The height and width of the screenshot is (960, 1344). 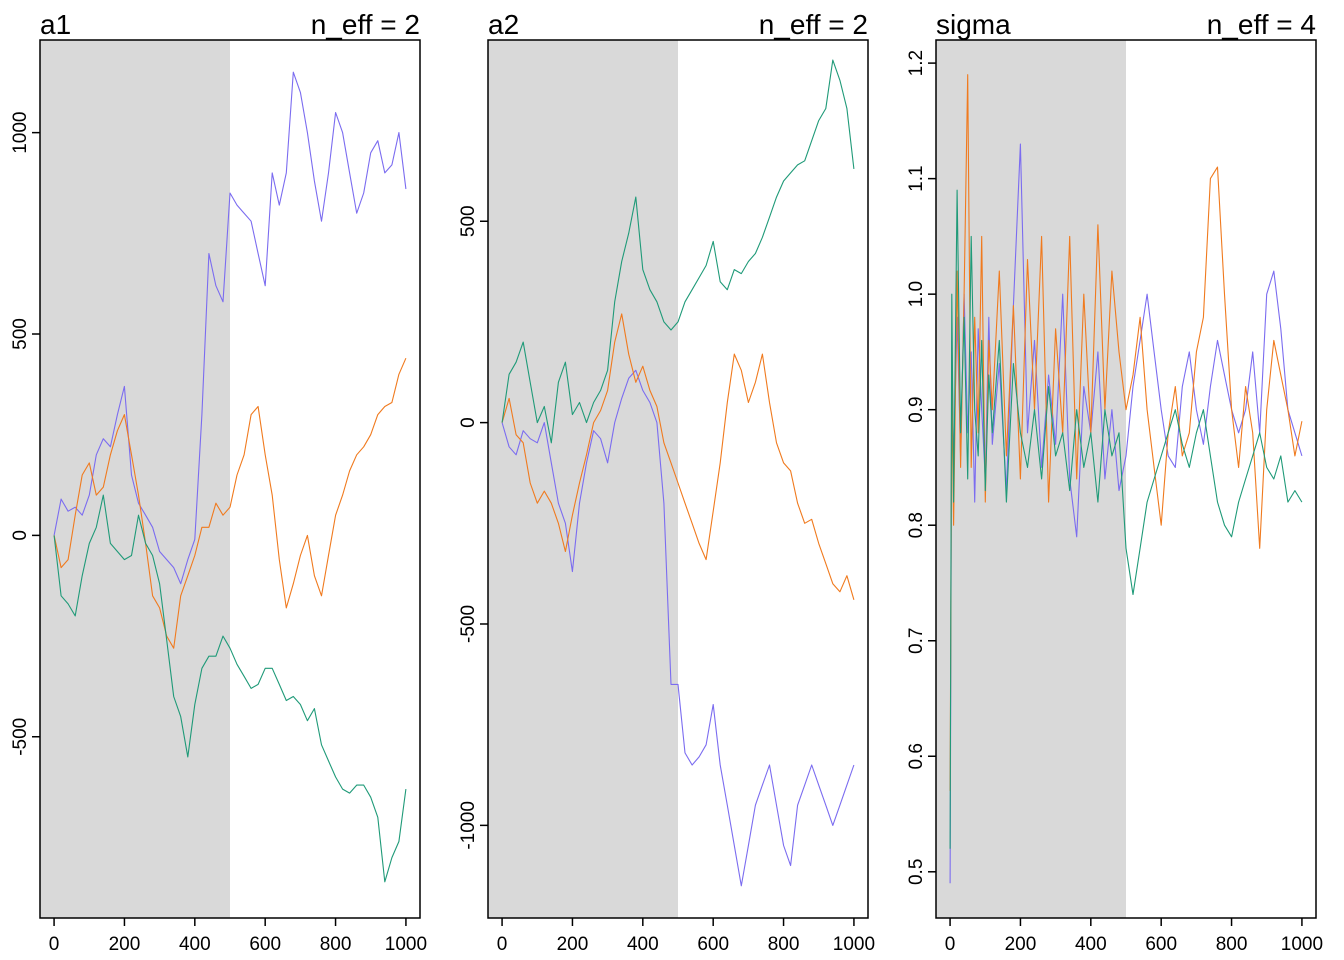 What do you see at coordinates (916, 178) in the screenshot?
I see `y-tick-label: 1.1` at bounding box center [916, 178].